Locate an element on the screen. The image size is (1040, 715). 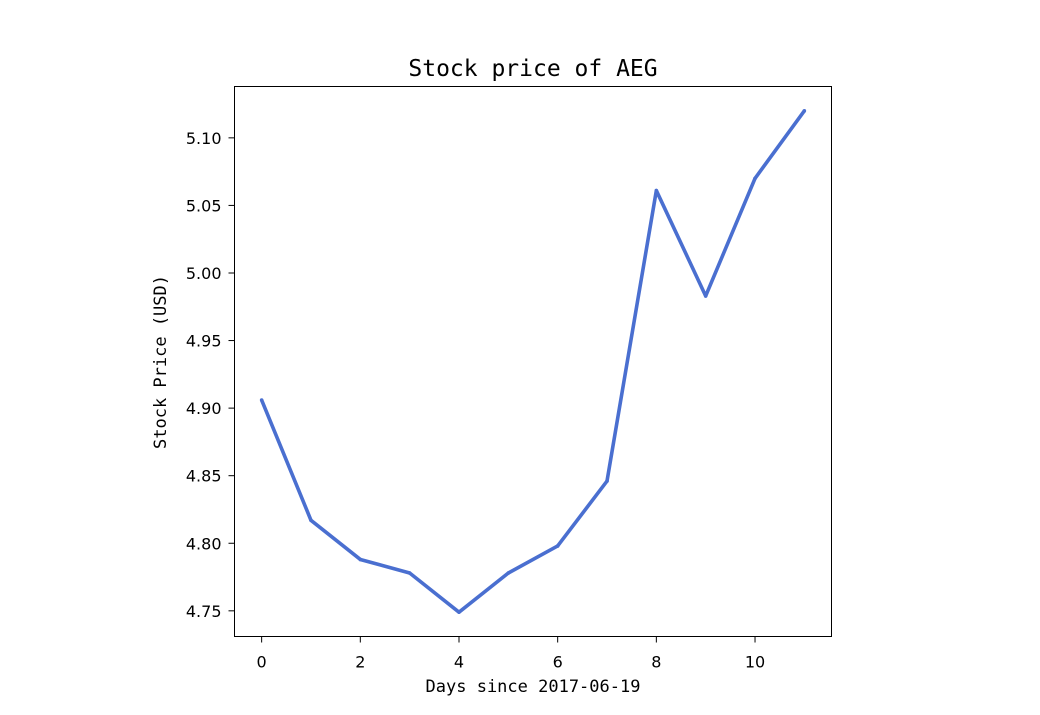
x-axis-ticks: 0 2 4 6 8 10 is located at coordinates (511, 654).